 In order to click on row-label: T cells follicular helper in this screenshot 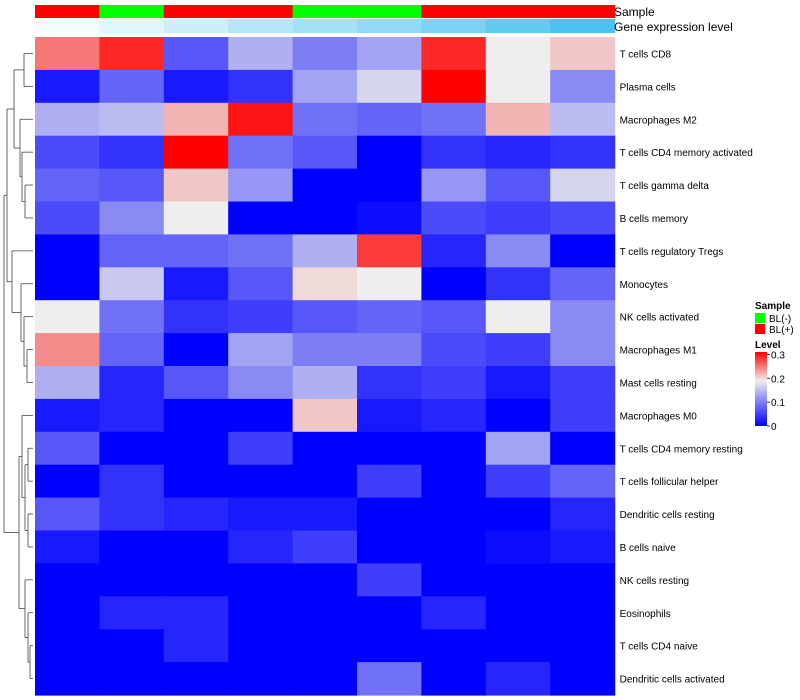, I will do `click(669, 482)`.